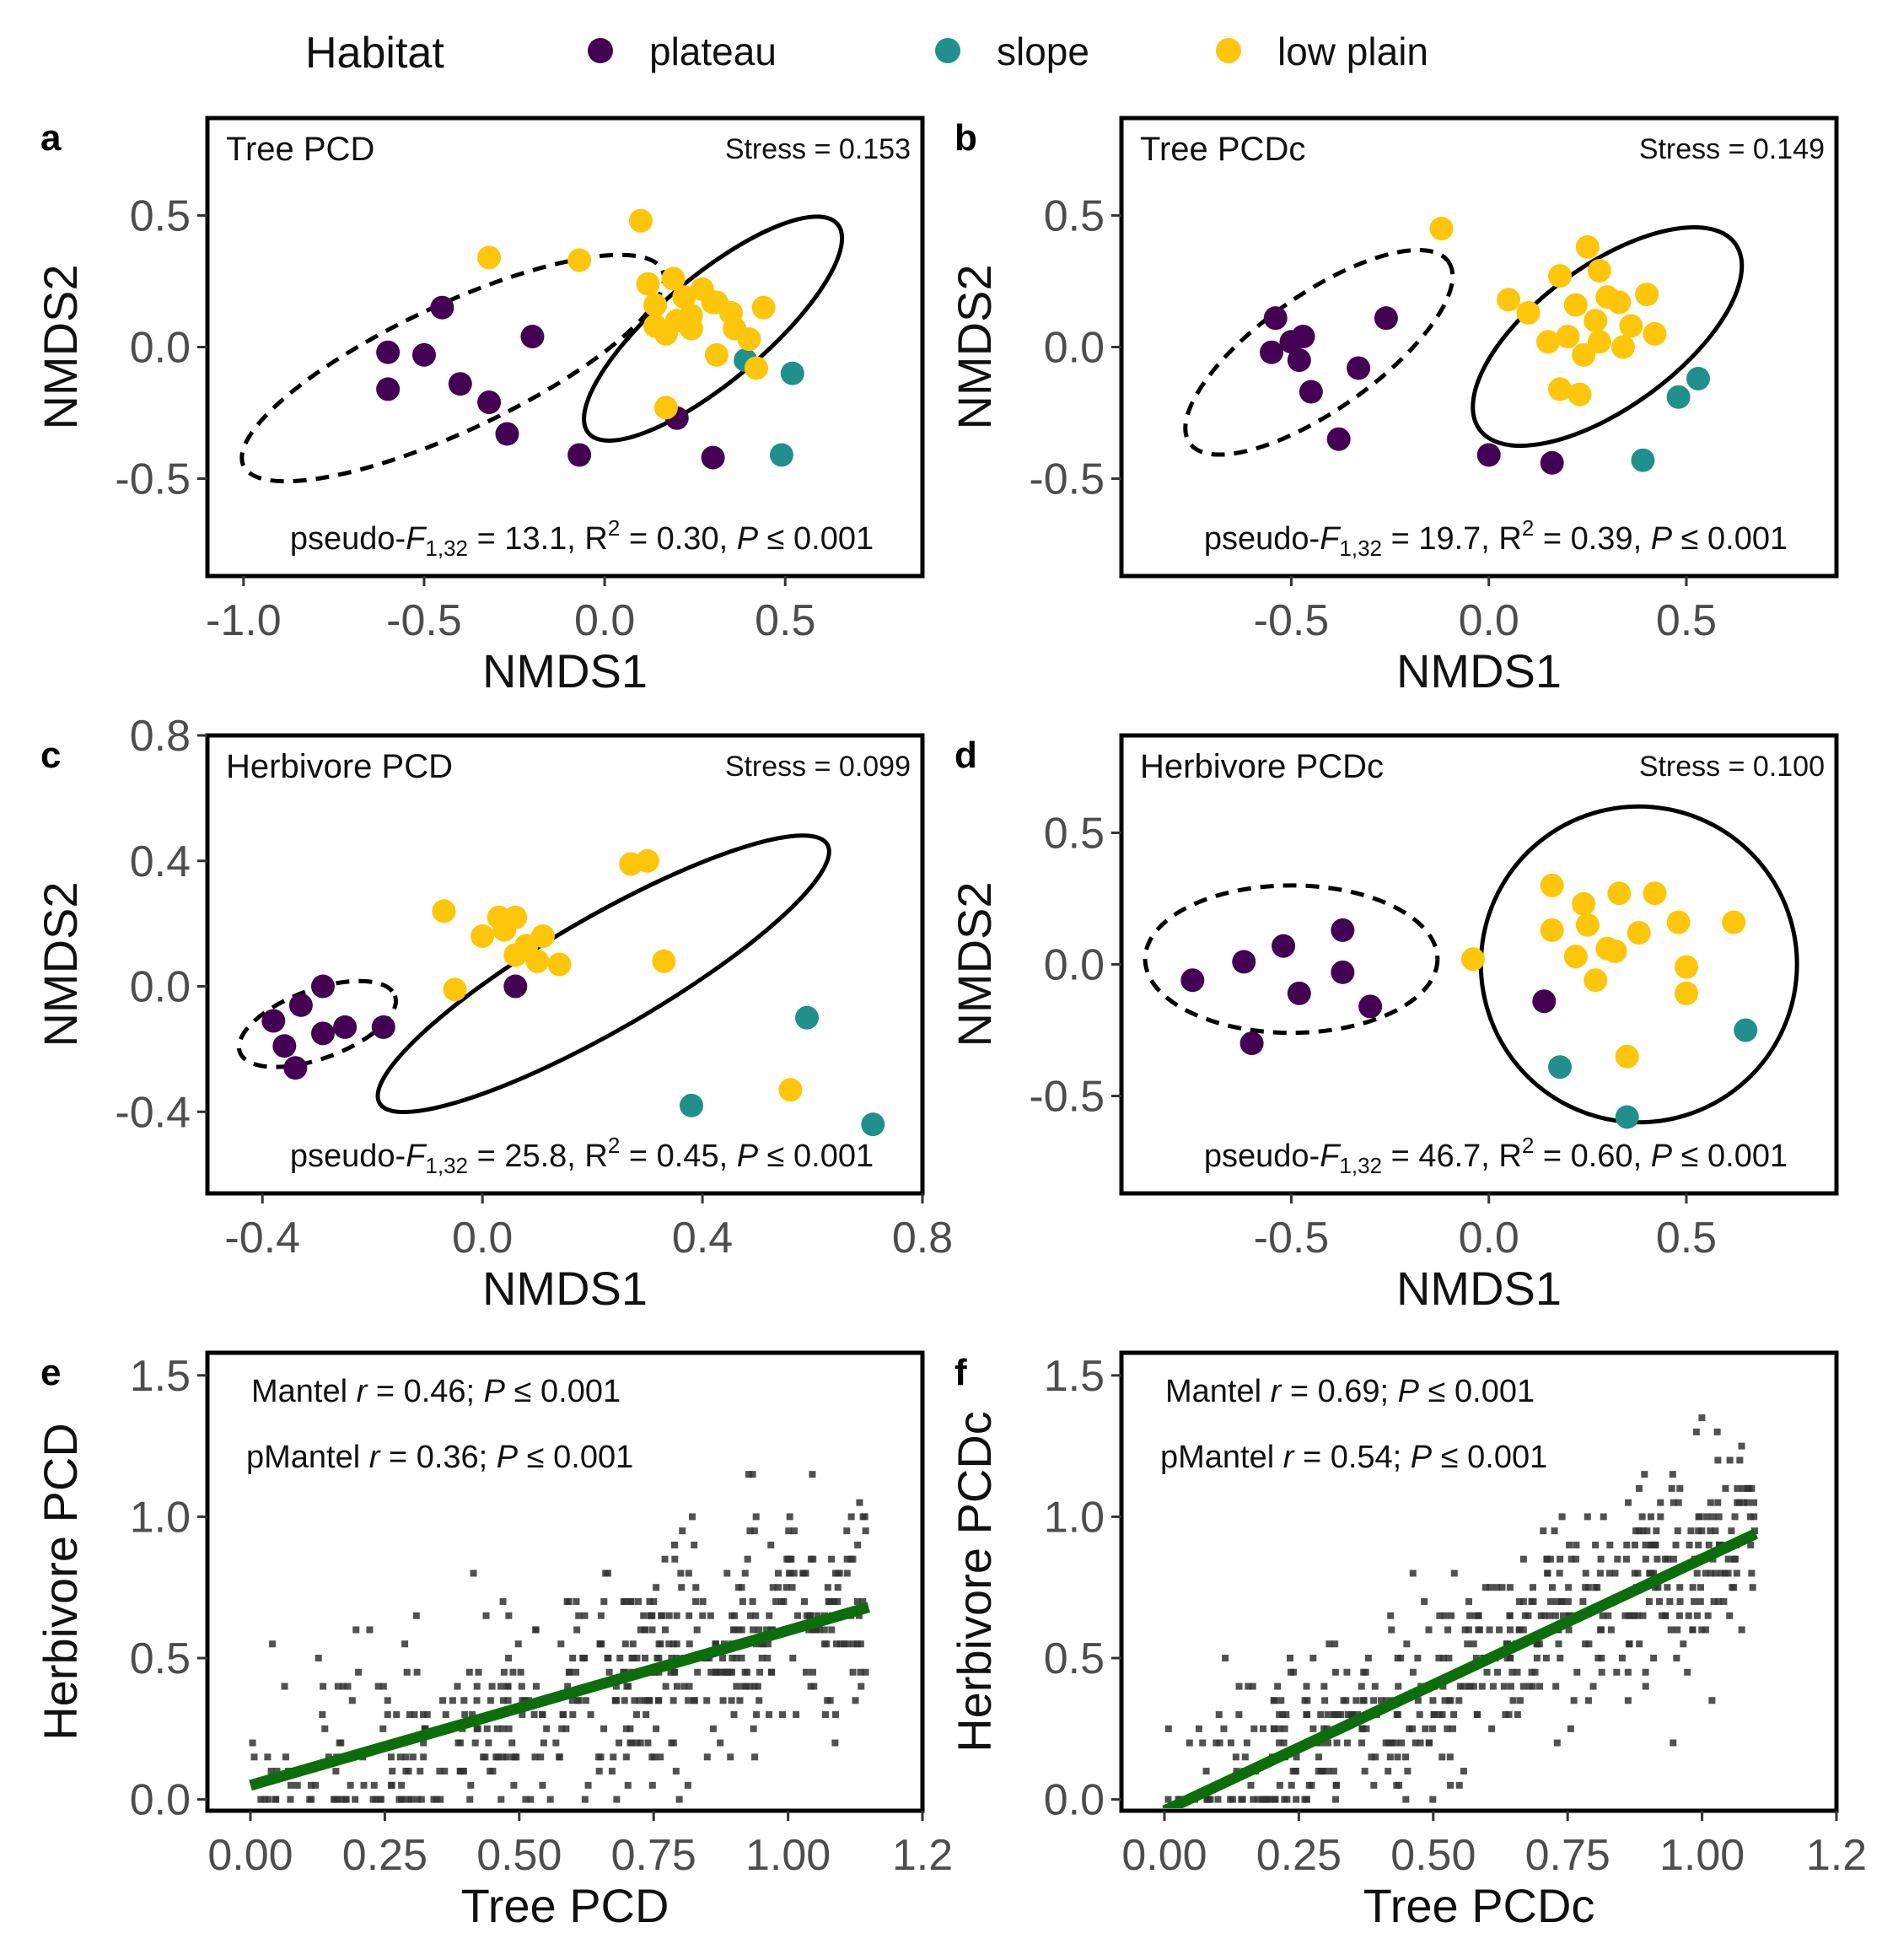 The height and width of the screenshot is (1960, 1882). Describe the element at coordinates (1489, 620) in the screenshot. I see `x-tick-label: 0.0` at that location.